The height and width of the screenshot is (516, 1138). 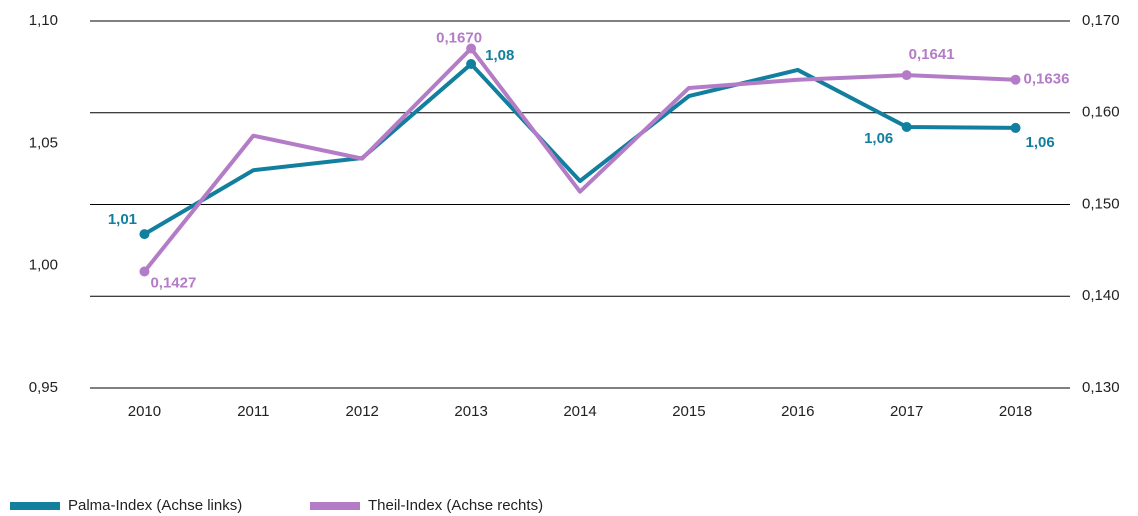 I want to click on y2-tick-label: 0,140, so click(x=1101, y=295).